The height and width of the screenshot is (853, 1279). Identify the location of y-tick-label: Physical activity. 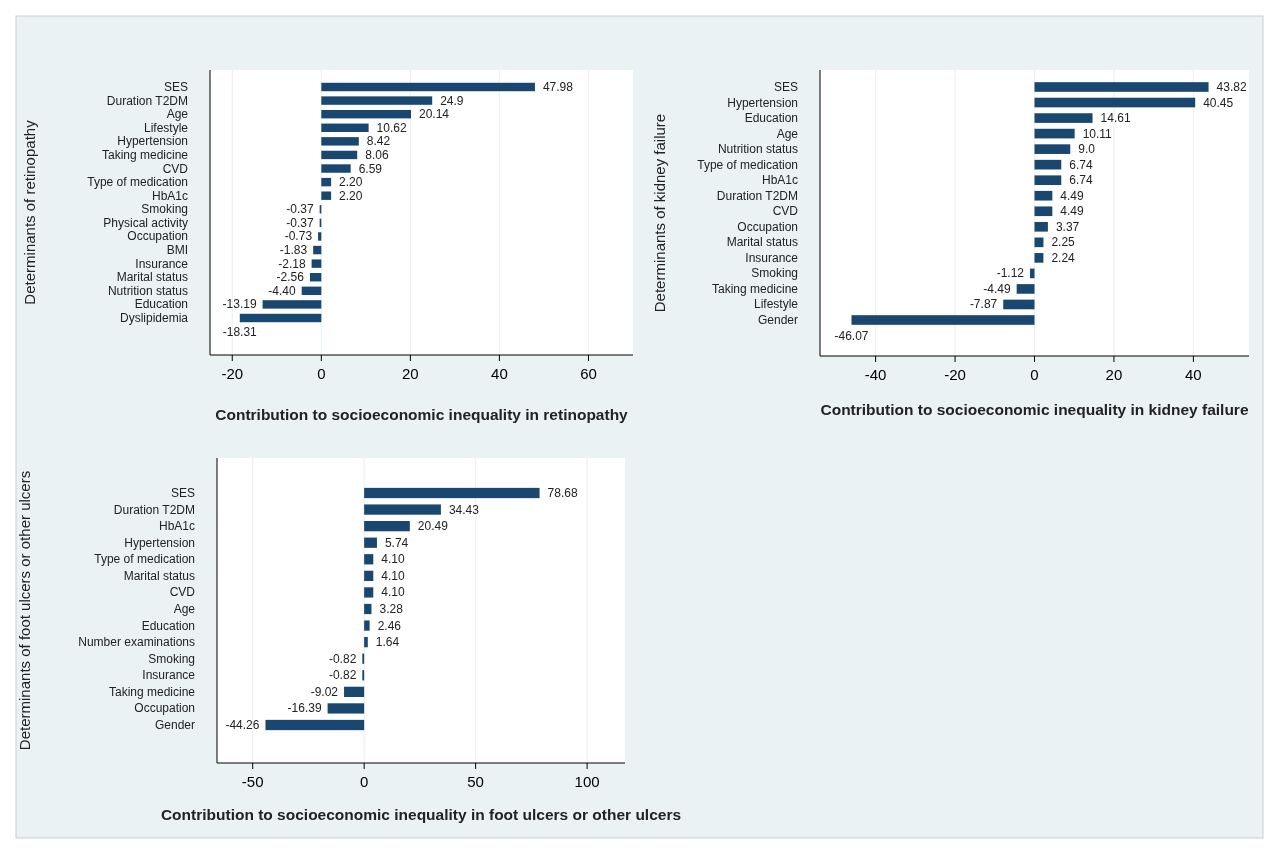
(145, 222).